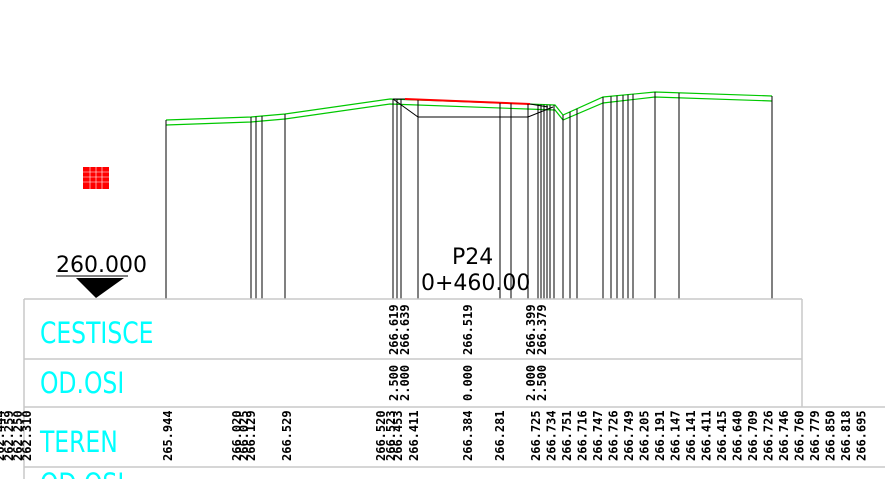  I want to click on table-value: 266.281, so click(500, 435).